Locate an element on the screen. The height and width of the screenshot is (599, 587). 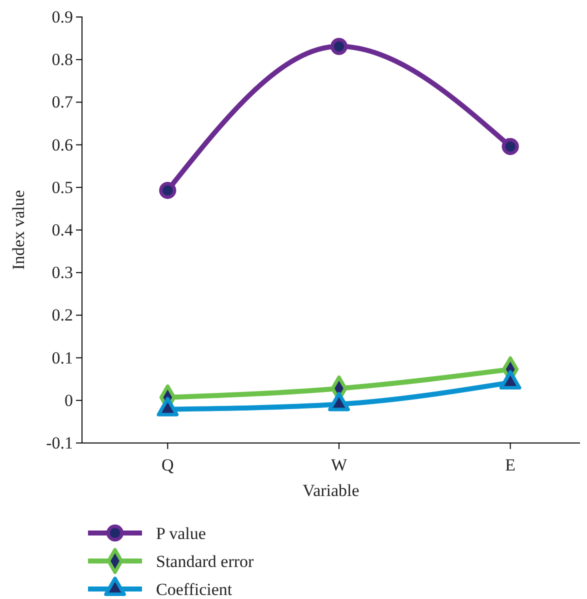
y-tick-label: -0.1 is located at coordinates (59, 442).